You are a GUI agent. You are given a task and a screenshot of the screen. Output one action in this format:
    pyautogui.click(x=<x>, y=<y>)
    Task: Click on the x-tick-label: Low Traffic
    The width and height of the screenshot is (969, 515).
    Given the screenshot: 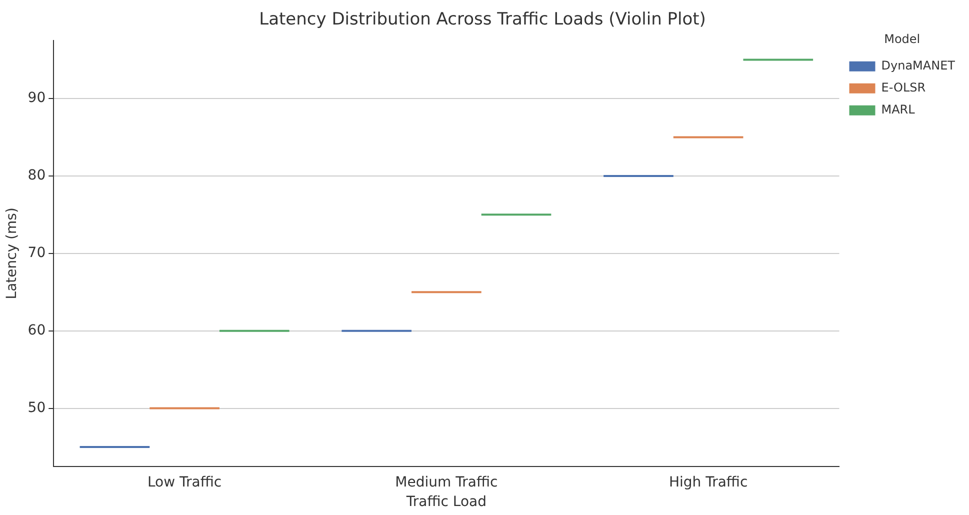 What is the action you would take?
    pyautogui.click(x=185, y=482)
    